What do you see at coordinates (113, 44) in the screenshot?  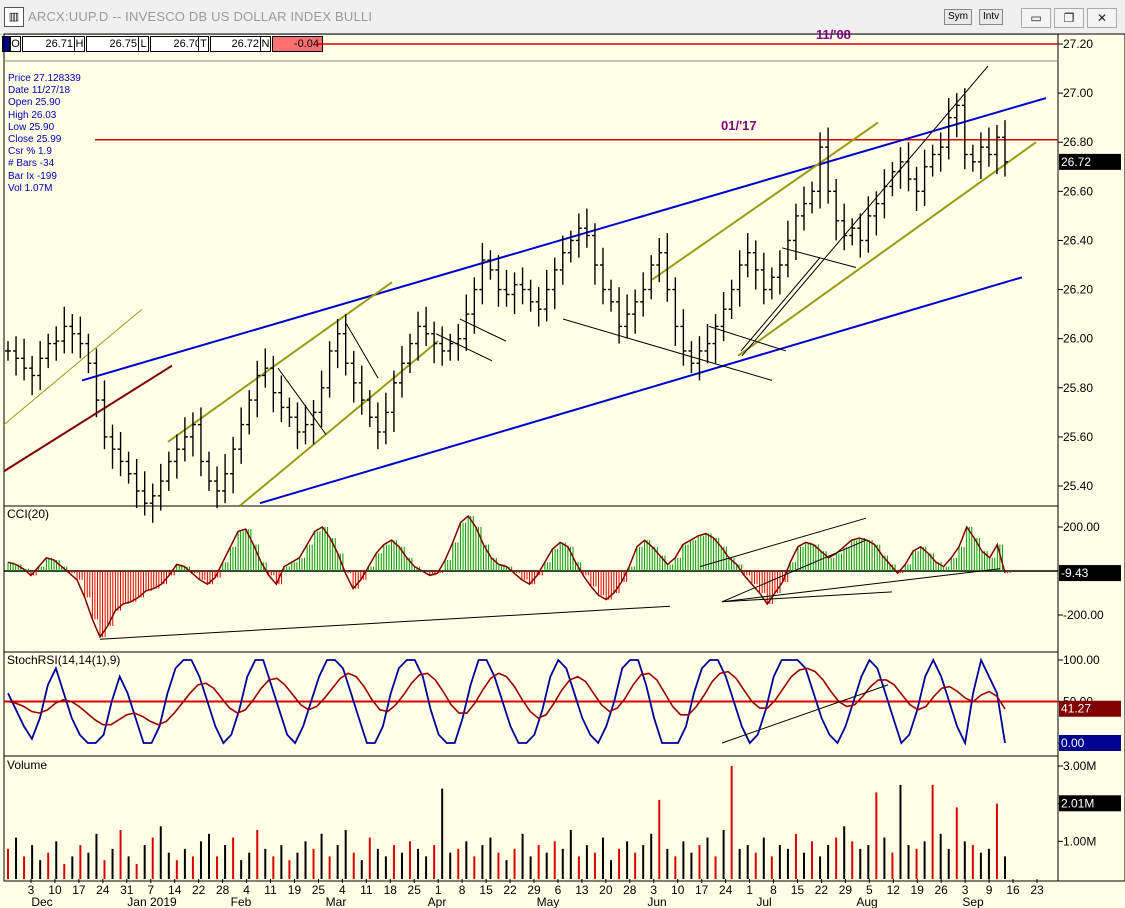 I see `high-value: 26.75` at bounding box center [113, 44].